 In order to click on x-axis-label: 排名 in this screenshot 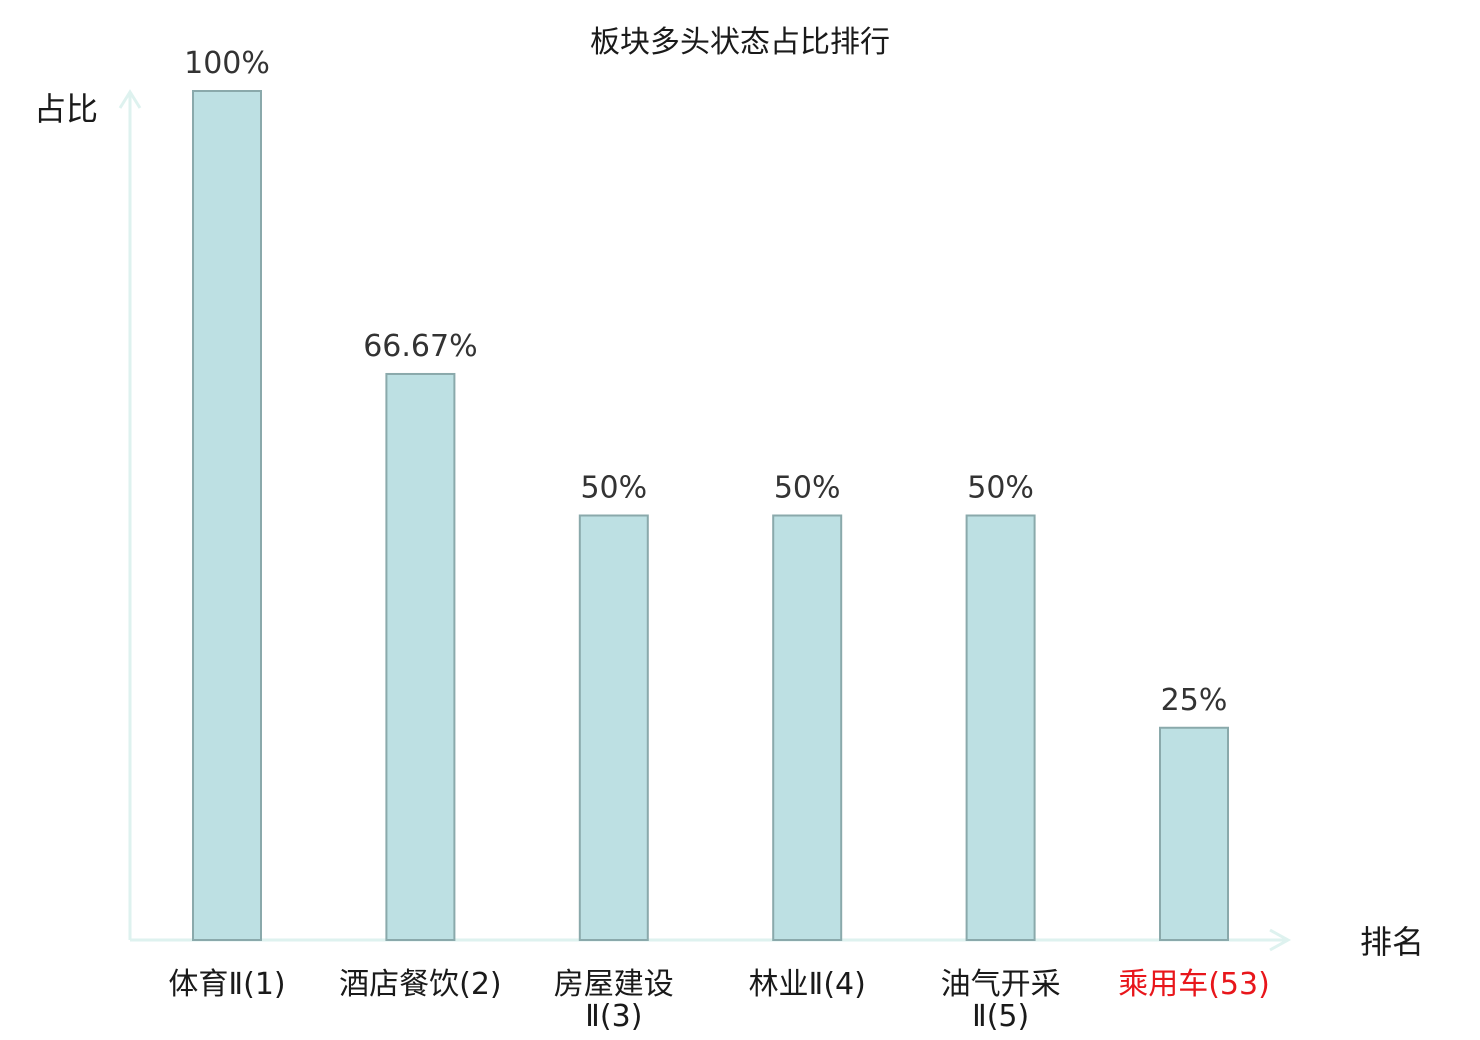, I will do `click(1392, 942)`.